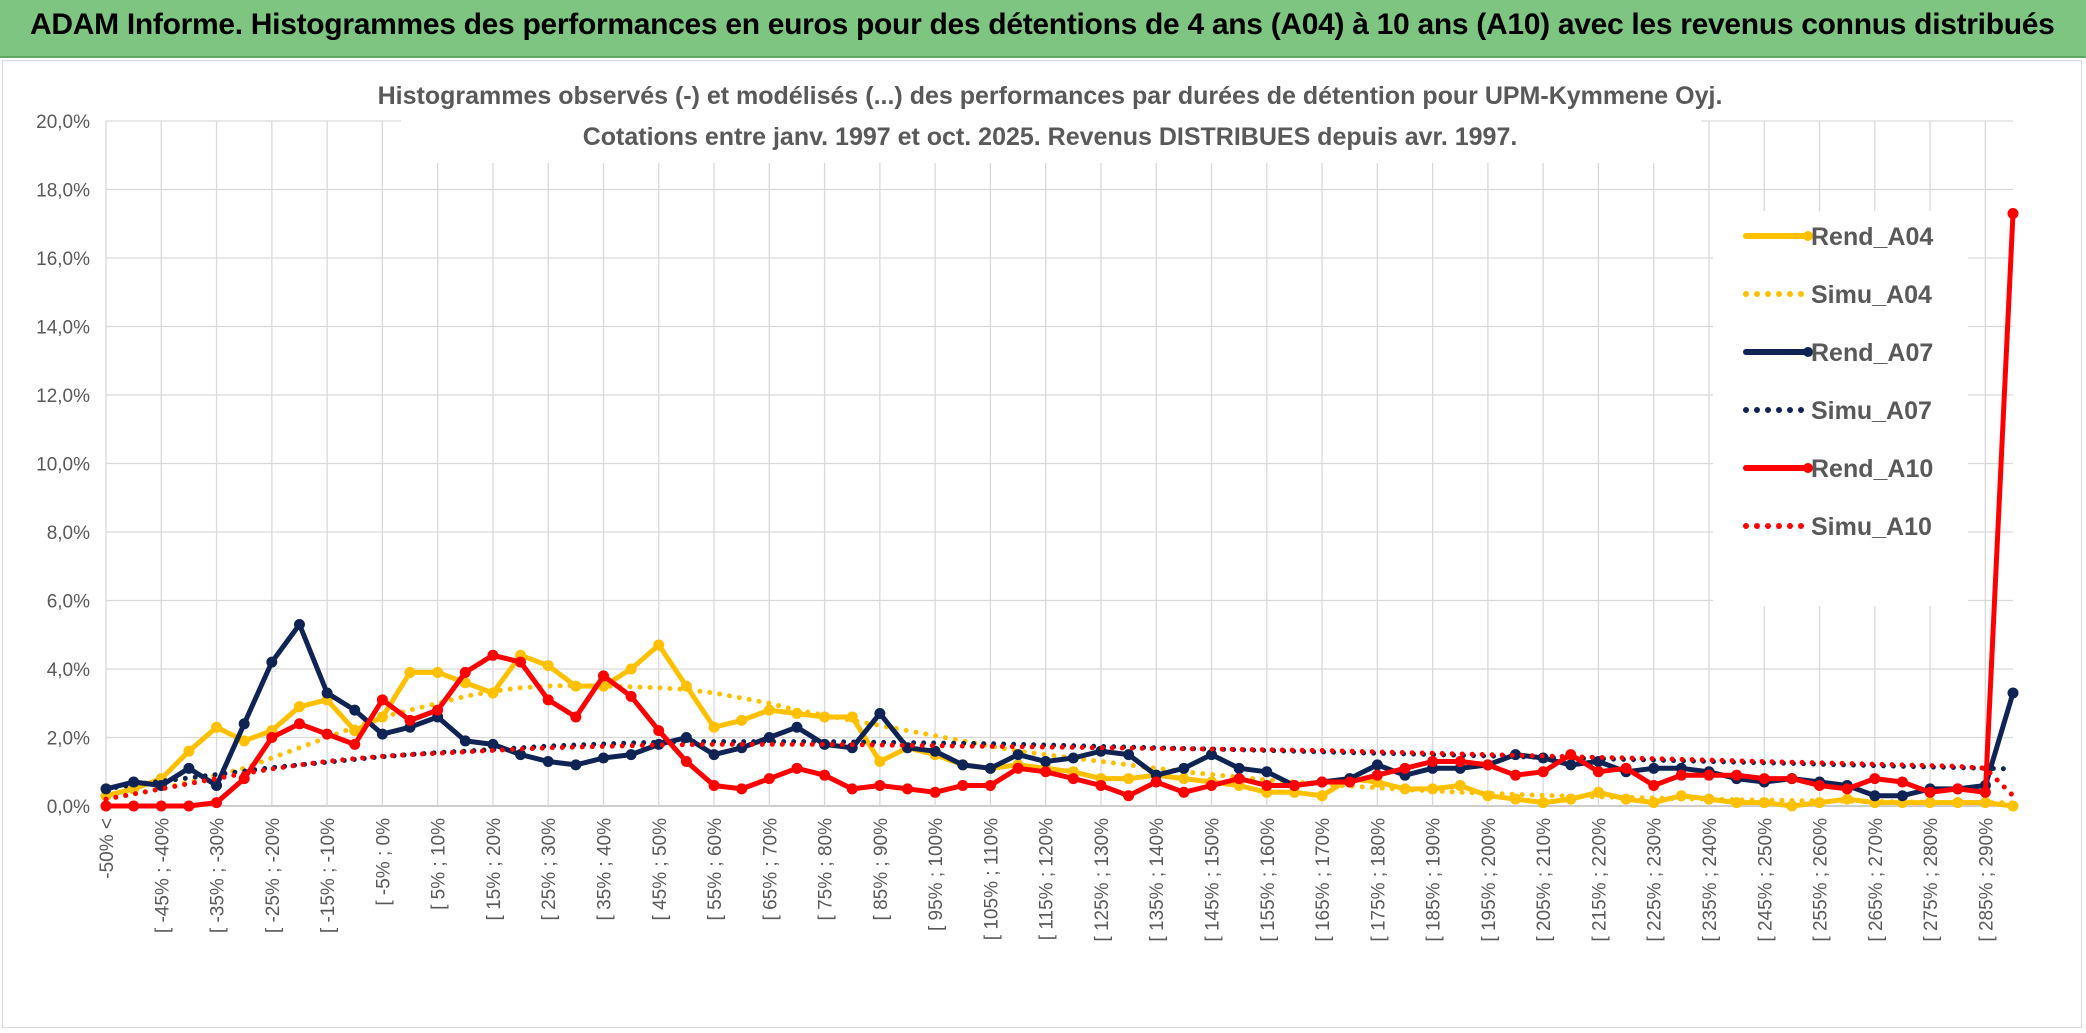 This screenshot has width=2086, height=1033. Describe the element at coordinates (494, 869) in the screenshot. I see `x-tick-label: [ 15% ; 20%` at that location.